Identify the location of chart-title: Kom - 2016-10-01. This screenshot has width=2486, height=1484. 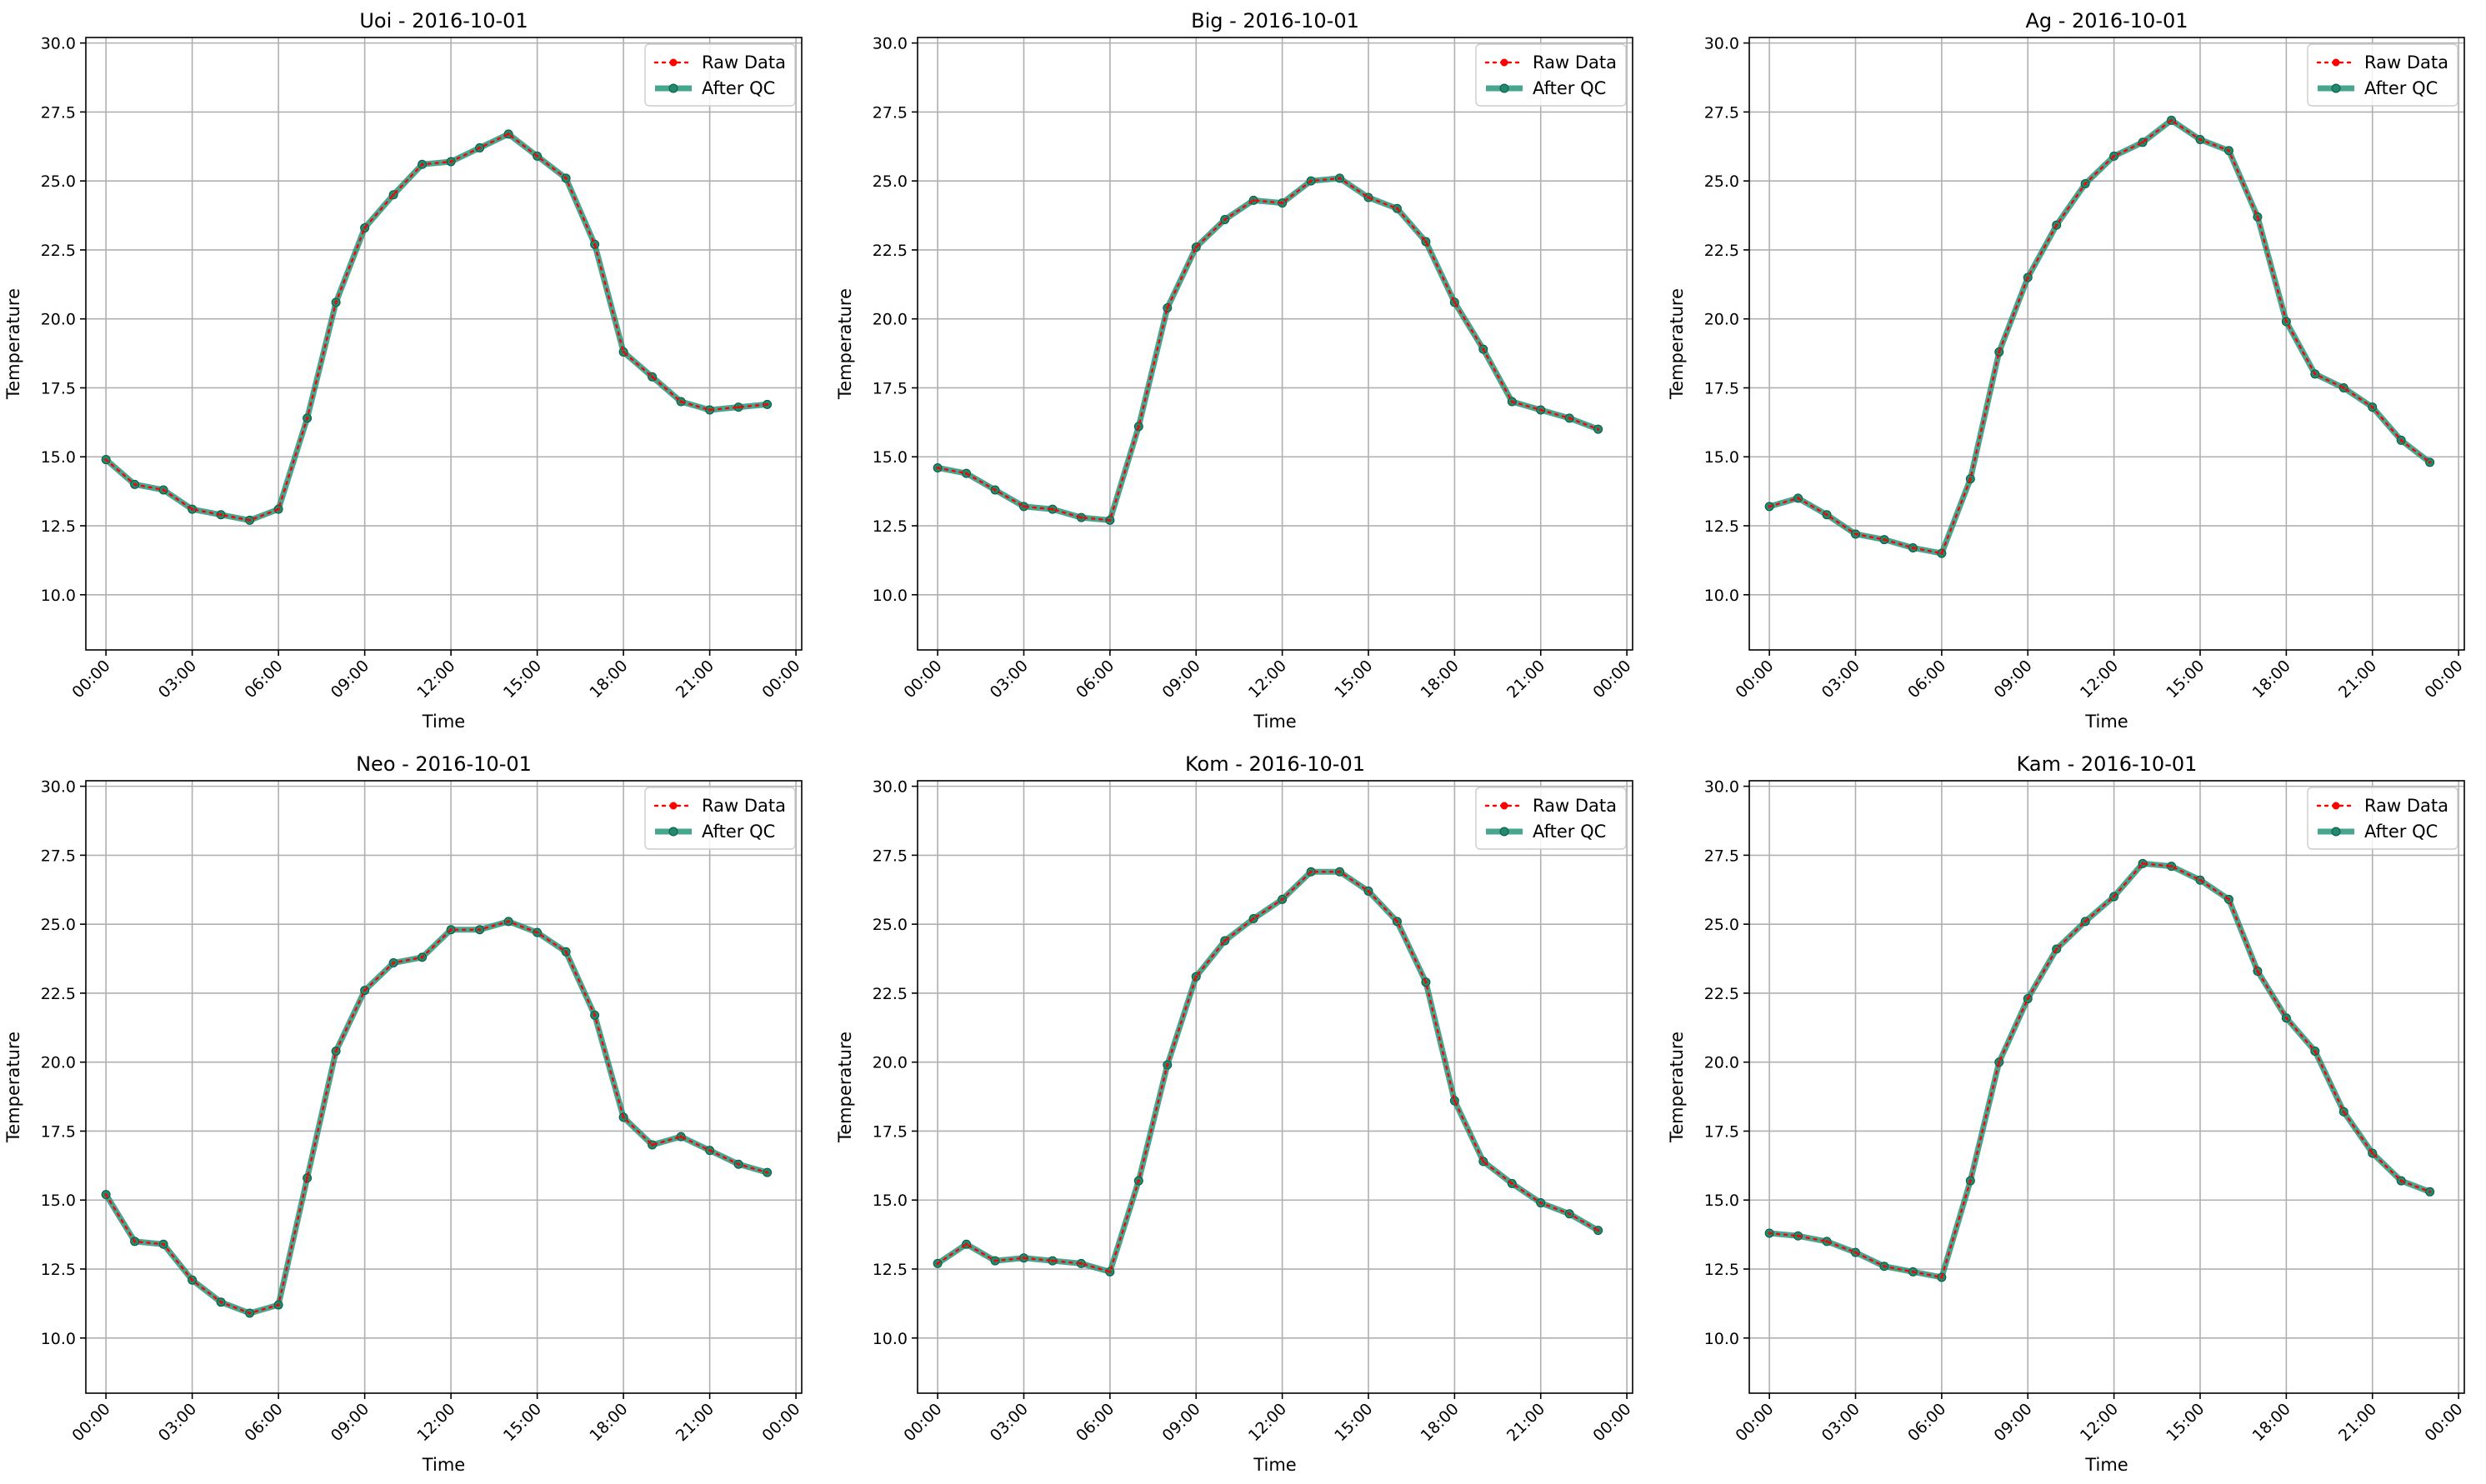
(1275, 764).